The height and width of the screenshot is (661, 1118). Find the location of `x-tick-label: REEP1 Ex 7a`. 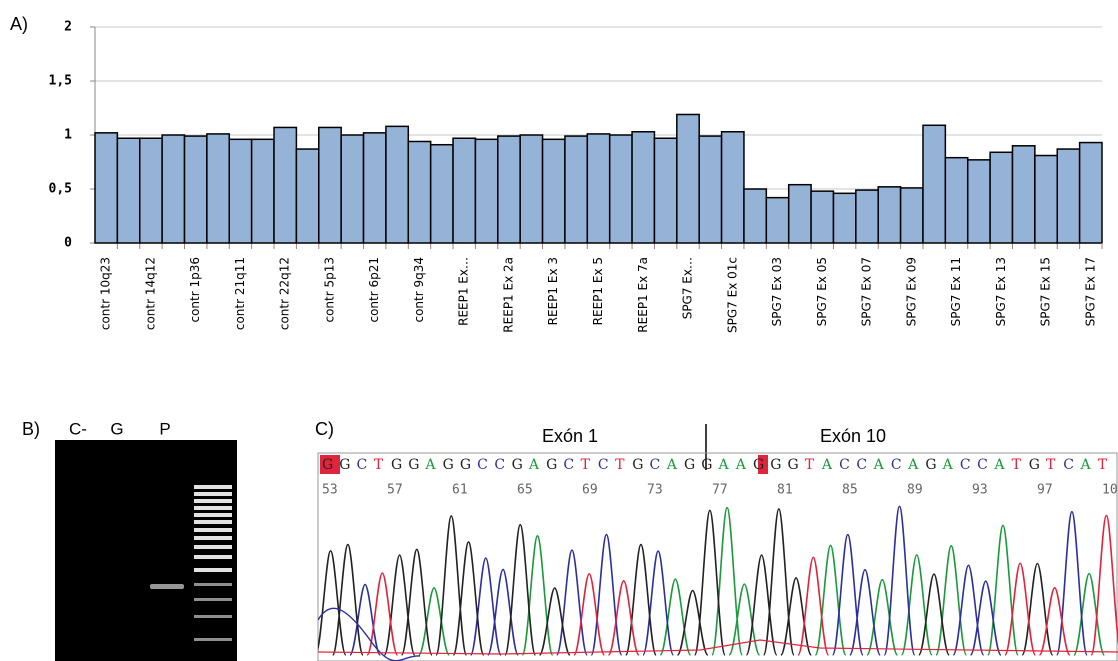

x-tick-label: REEP1 Ex 7a is located at coordinates (643, 295).